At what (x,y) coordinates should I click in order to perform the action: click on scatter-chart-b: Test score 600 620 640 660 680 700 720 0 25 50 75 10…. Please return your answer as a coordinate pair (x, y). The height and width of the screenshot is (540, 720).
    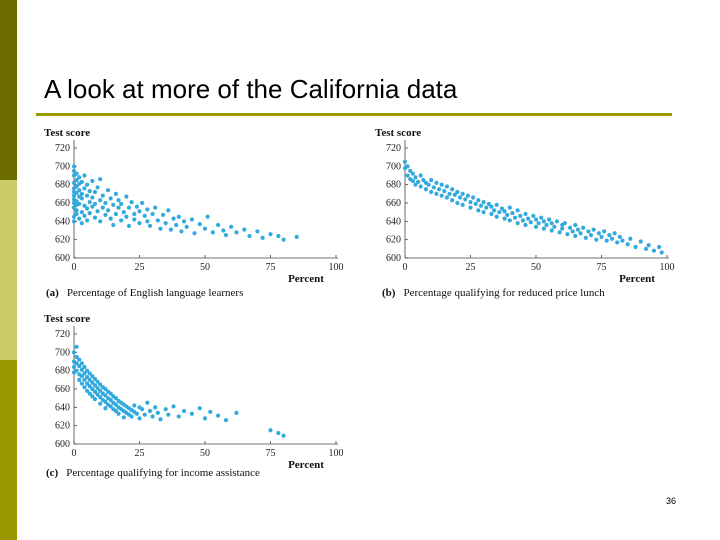
    Looking at the image, I should click on (522, 206).